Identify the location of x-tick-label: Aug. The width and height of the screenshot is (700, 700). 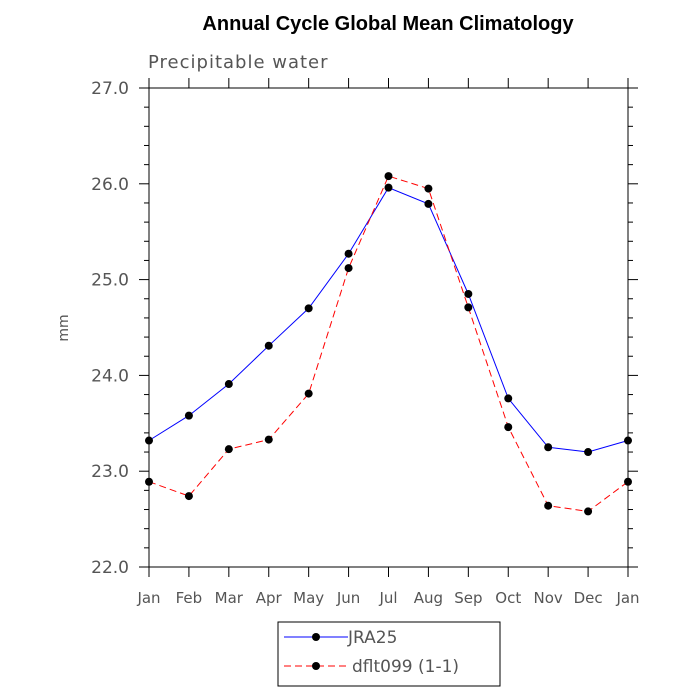
(428, 598).